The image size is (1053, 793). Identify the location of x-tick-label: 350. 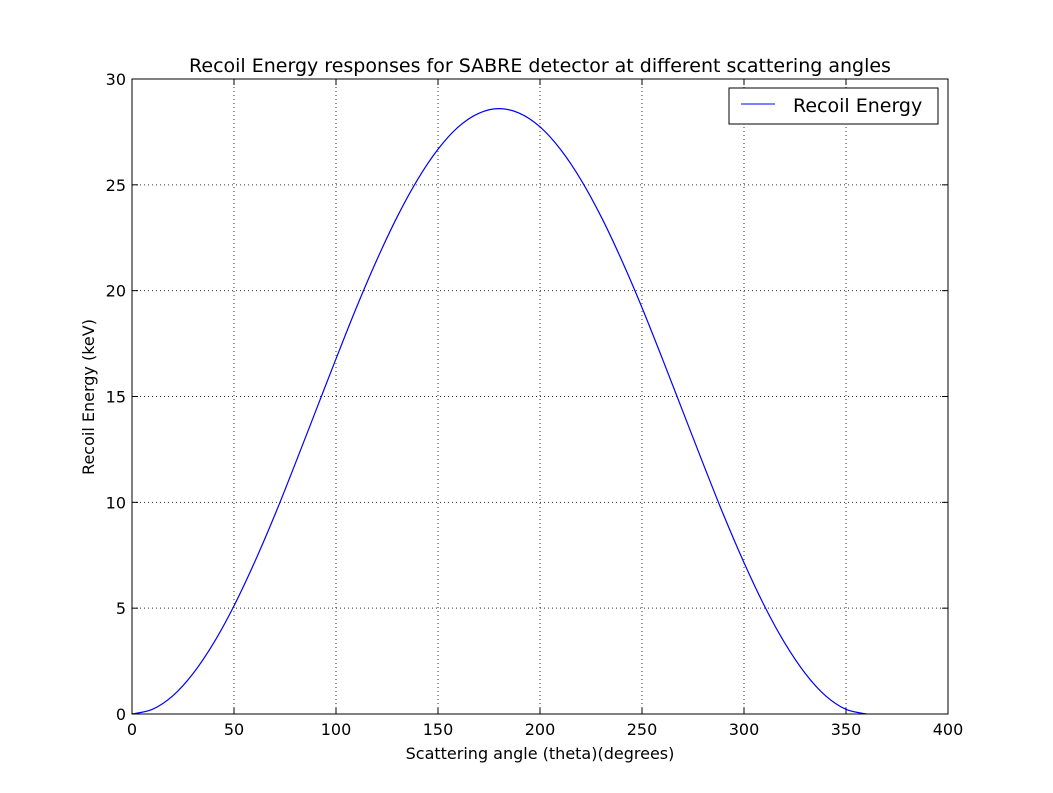
(846, 729).